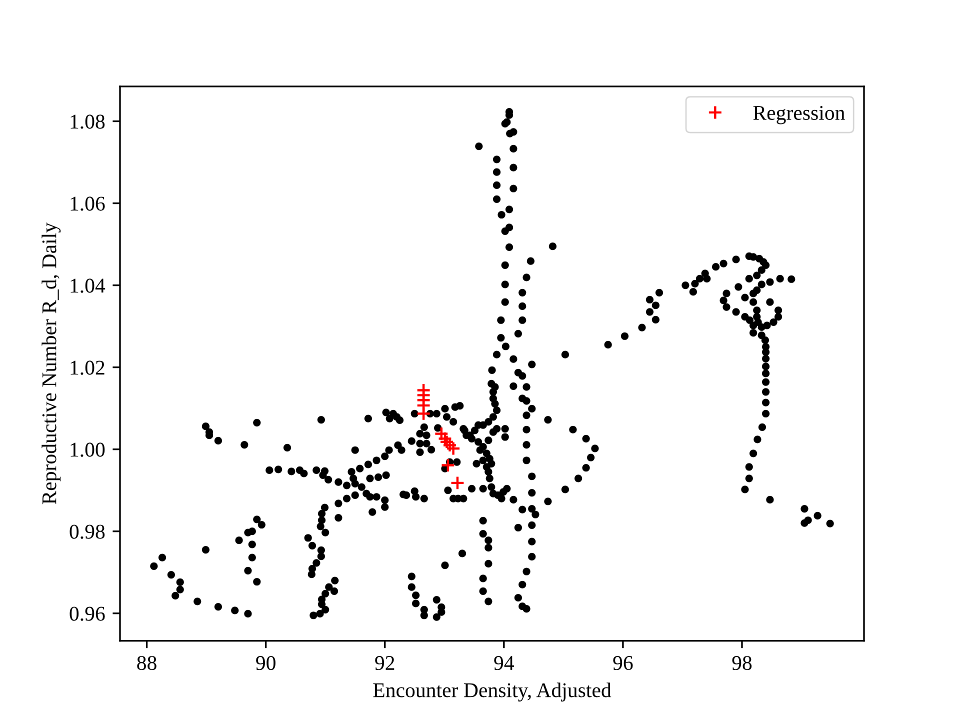 This screenshot has width=960, height=720. Describe the element at coordinates (799, 115) in the screenshot. I see `legend-label: Regression` at that location.